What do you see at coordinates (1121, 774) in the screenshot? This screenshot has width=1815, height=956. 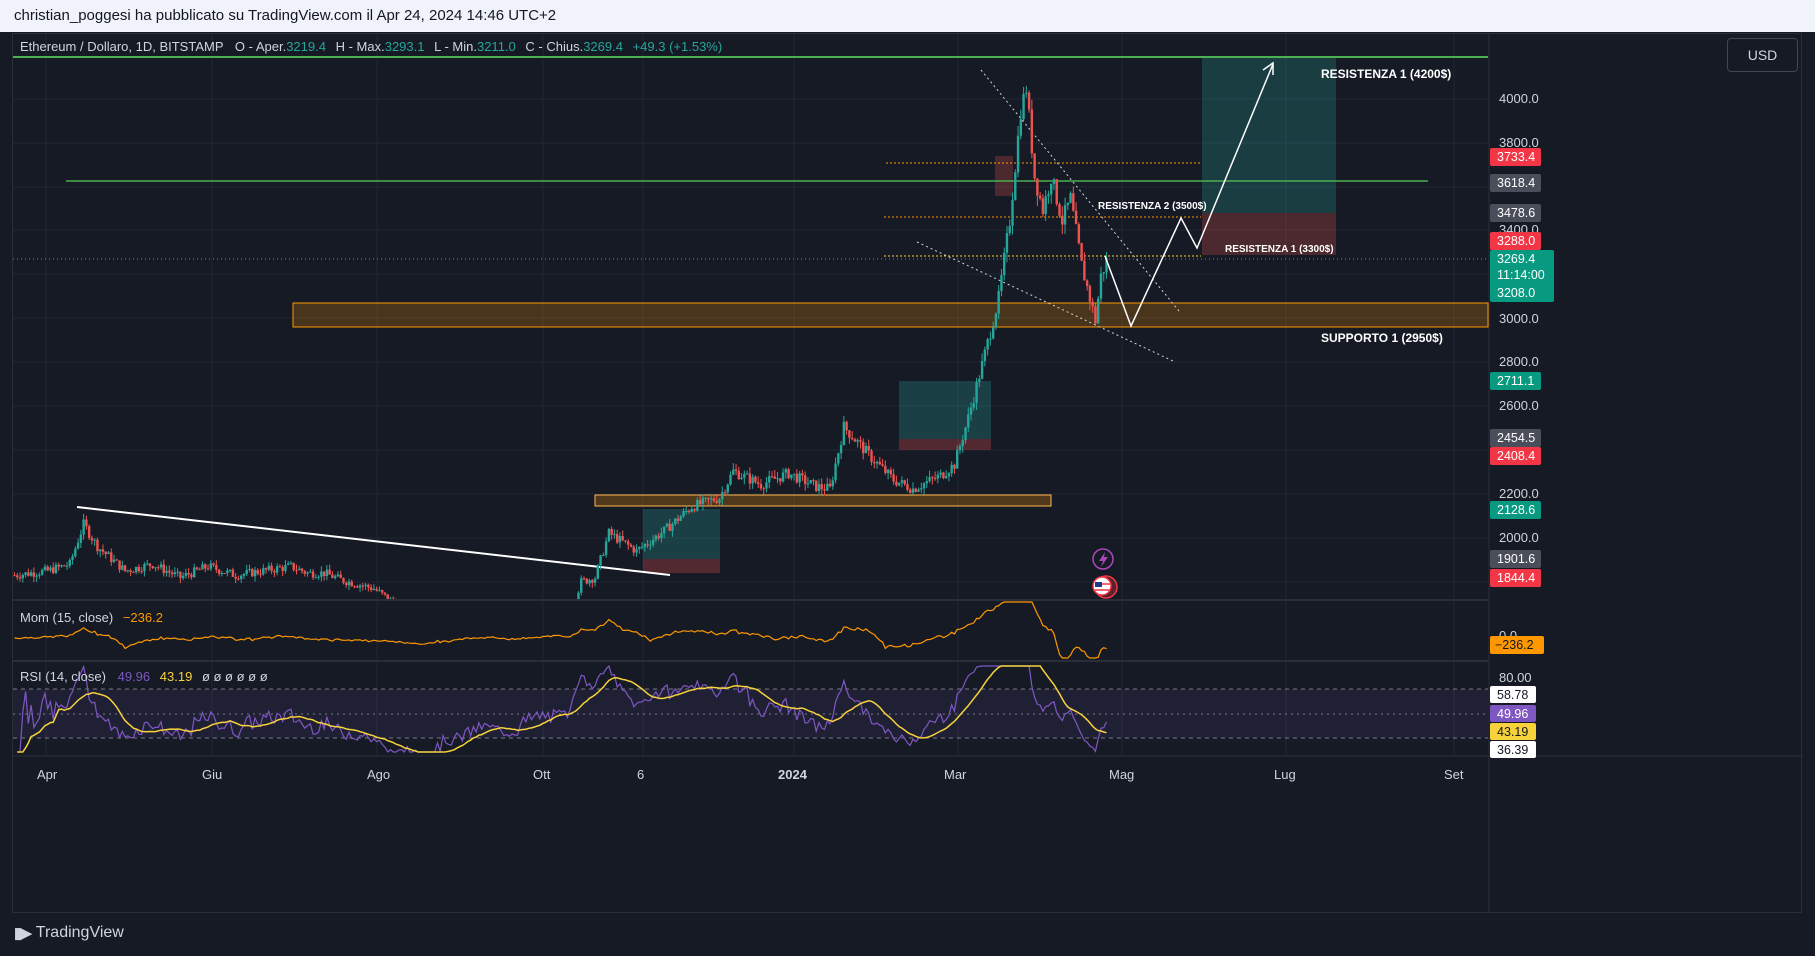 I see `time-tick: Mag` at bounding box center [1121, 774].